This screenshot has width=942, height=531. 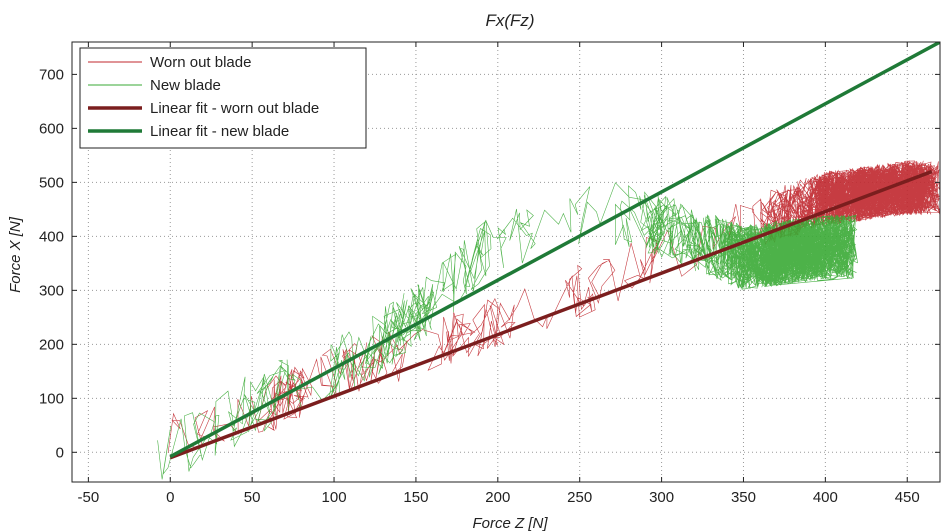 I want to click on chart-title: Fx(Fz), so click(x=509, y=20).